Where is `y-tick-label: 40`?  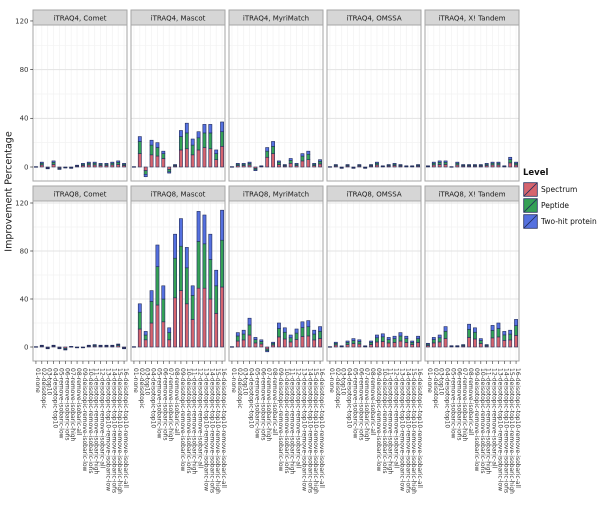
y-tick-label: 40 is located at coordinates (24, 299).